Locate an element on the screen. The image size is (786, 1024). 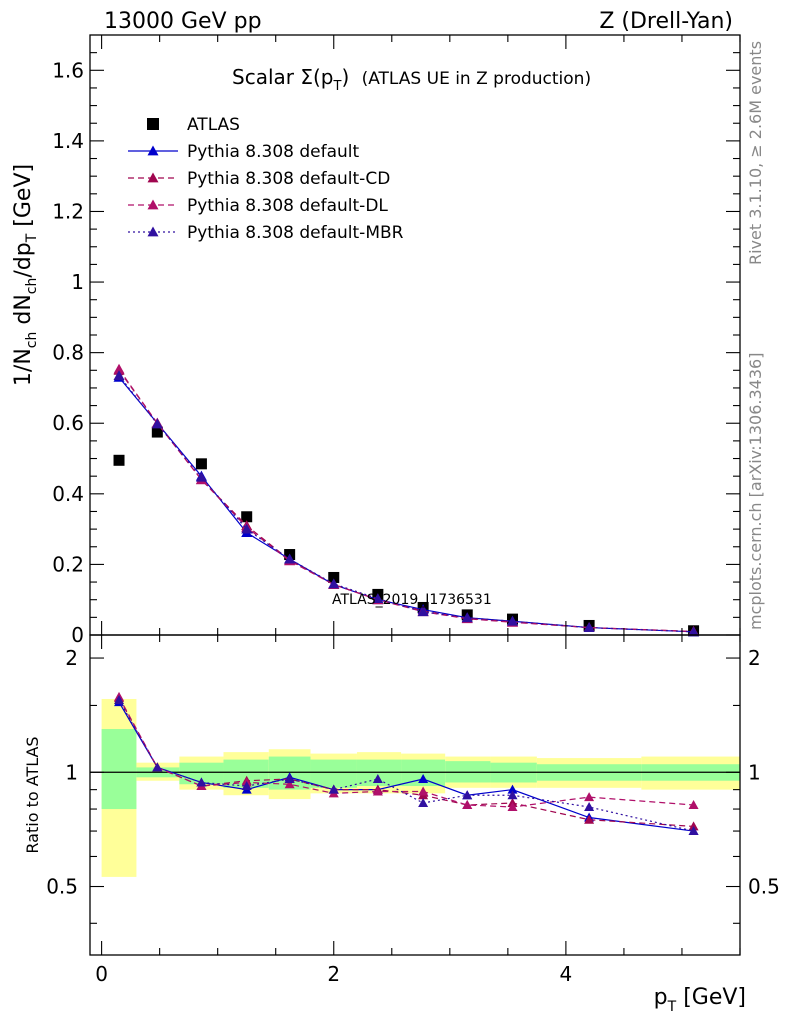
x-axis-label: pT [GeV] is located at coordinates (700, 1000).